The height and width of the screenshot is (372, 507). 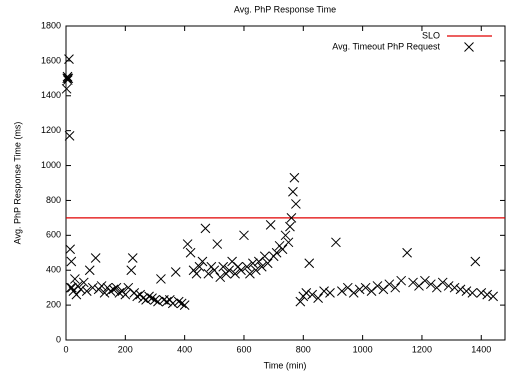 I want to click on chart-title: Avg. PhP Response Time, so click(x=285, y=9).